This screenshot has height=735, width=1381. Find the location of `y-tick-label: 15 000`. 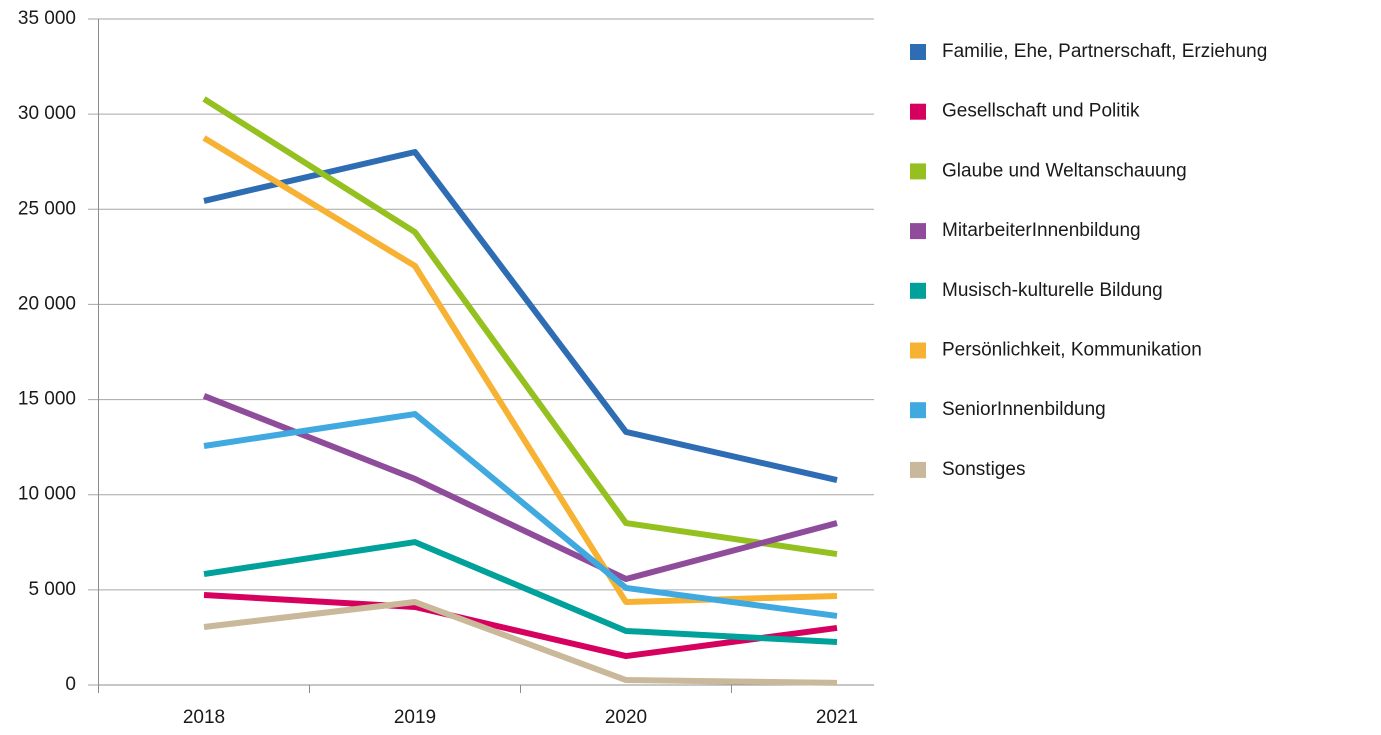

y-tick-label: 15 000 is located at coordinates (47, 399).